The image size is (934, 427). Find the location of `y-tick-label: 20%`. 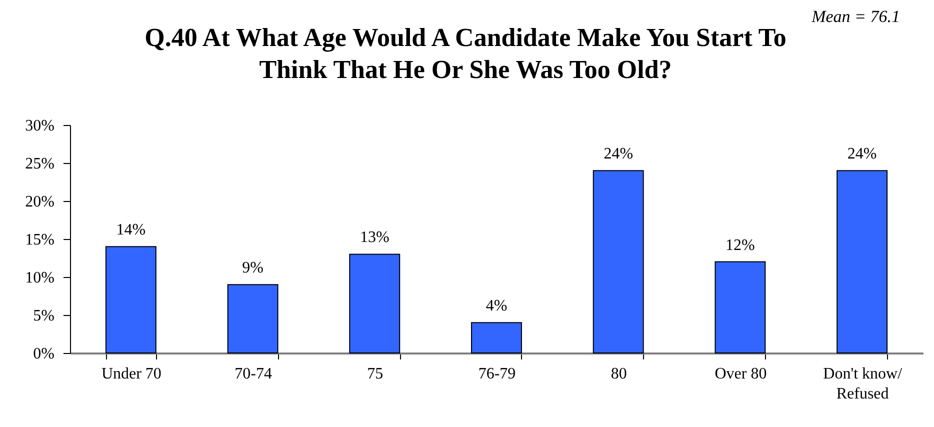

y-tick-label: 20% is located at coordinates (39, 202).